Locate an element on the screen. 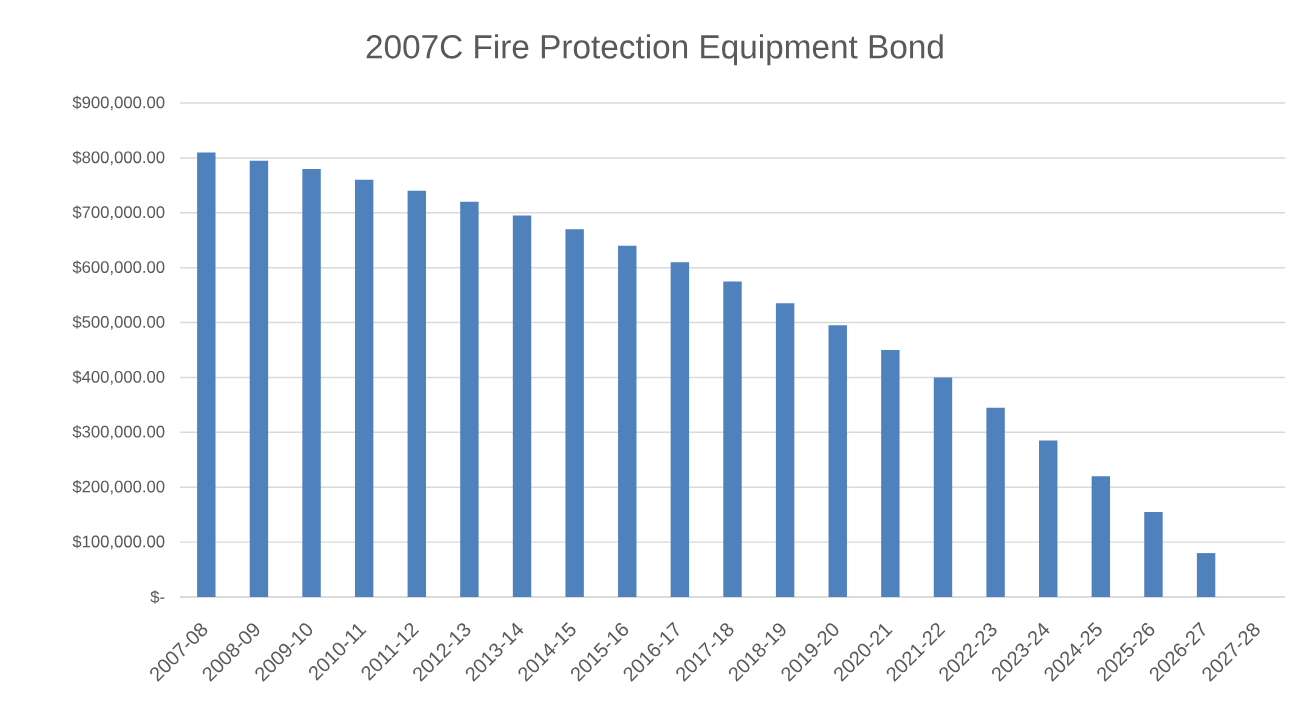  y-tick-label: $300,000.00 is located at coordinates (118, 432).